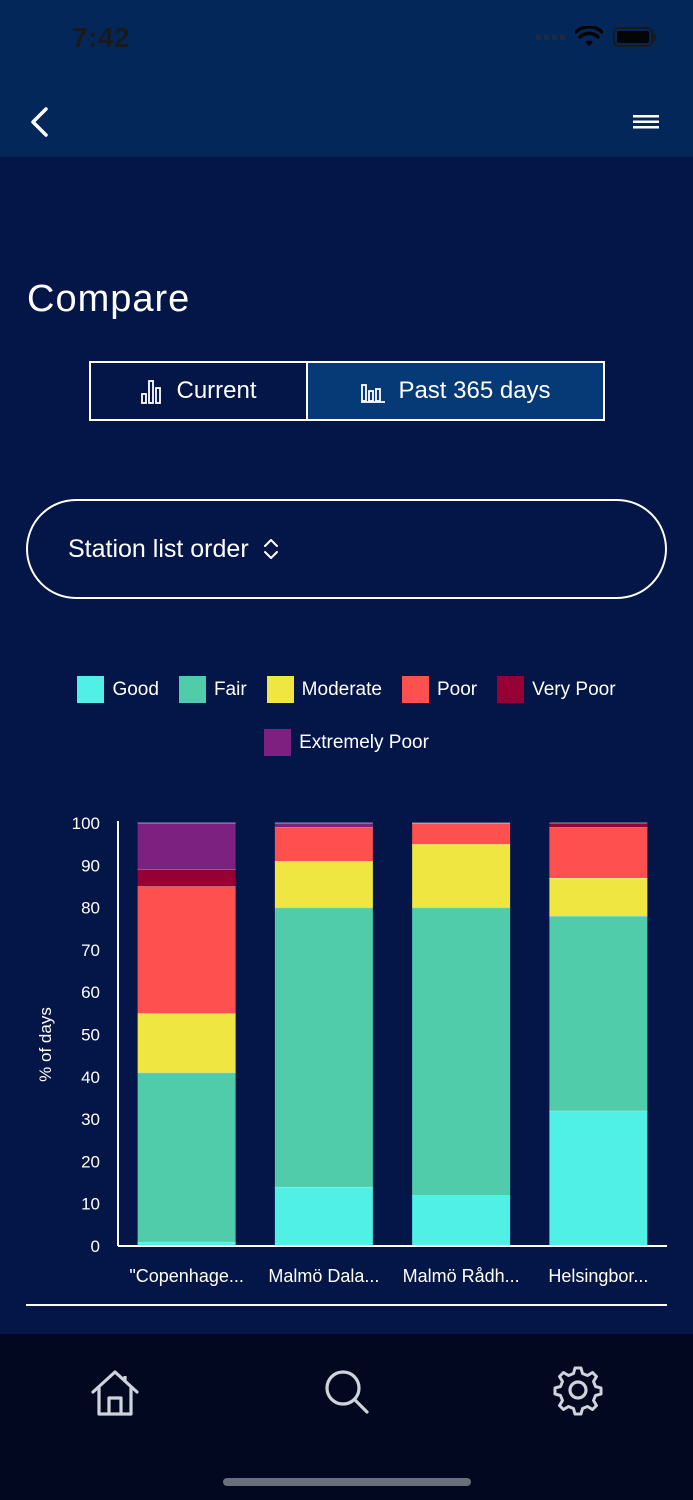  I want to click on legend-item: Fair, so click(212, 689).